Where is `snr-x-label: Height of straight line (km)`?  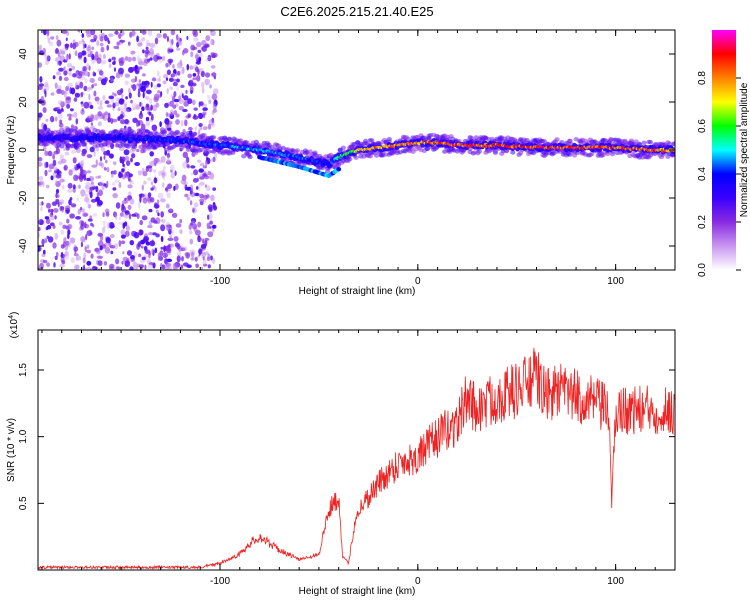 snr-x-label: Height of straight line (km) is located at coordinates (357, 591).